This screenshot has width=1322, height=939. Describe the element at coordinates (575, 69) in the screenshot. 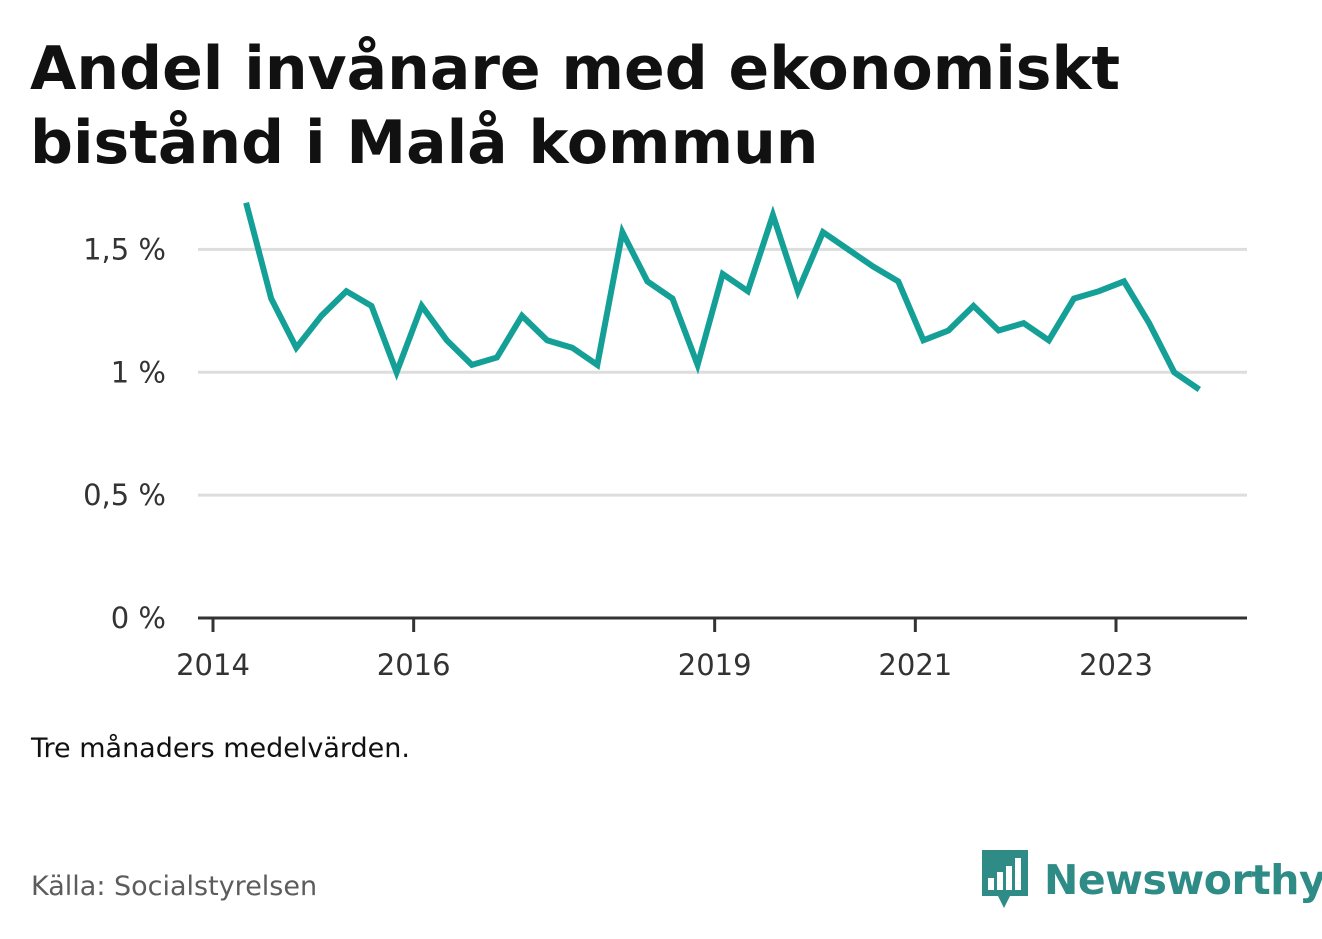

I see `chart-title-line-1: Andel invånare med ekonomiskt` at that location.